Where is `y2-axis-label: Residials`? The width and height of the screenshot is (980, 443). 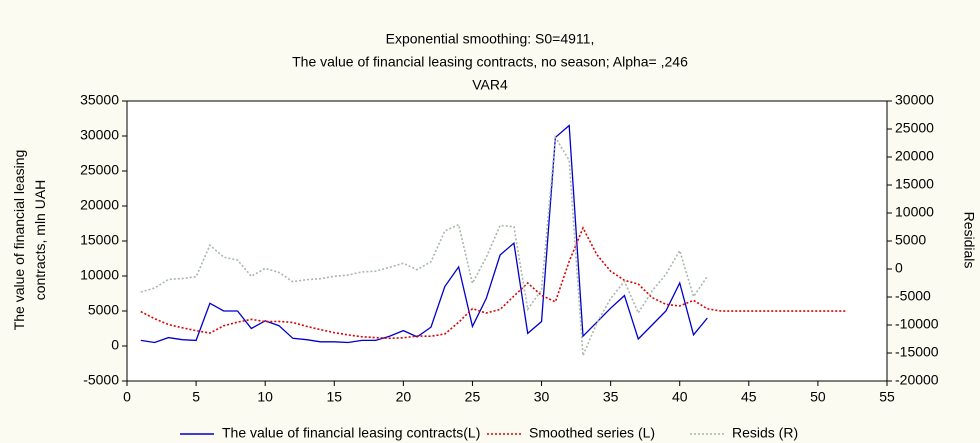 y2-axis-label: Residials is located at coordinates (969, 240).